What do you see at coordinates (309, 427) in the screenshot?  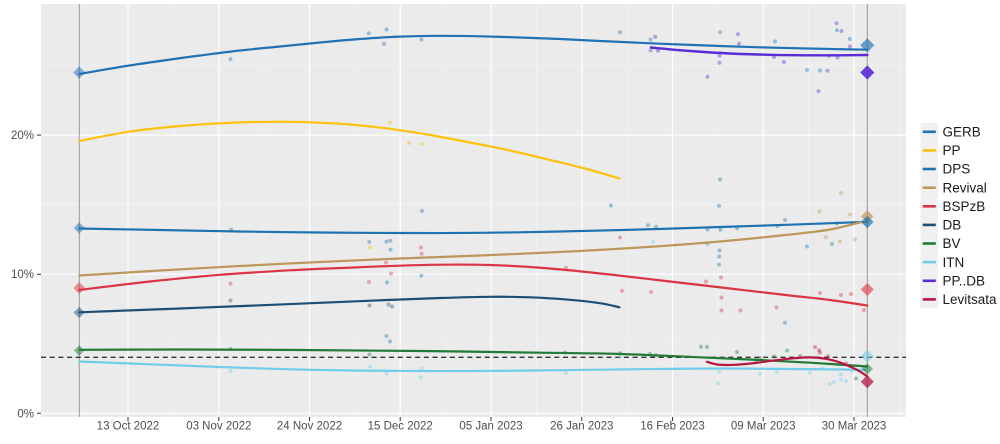 I see `svg-text: 24 Nov 2022` at bounding box center [309, 427].